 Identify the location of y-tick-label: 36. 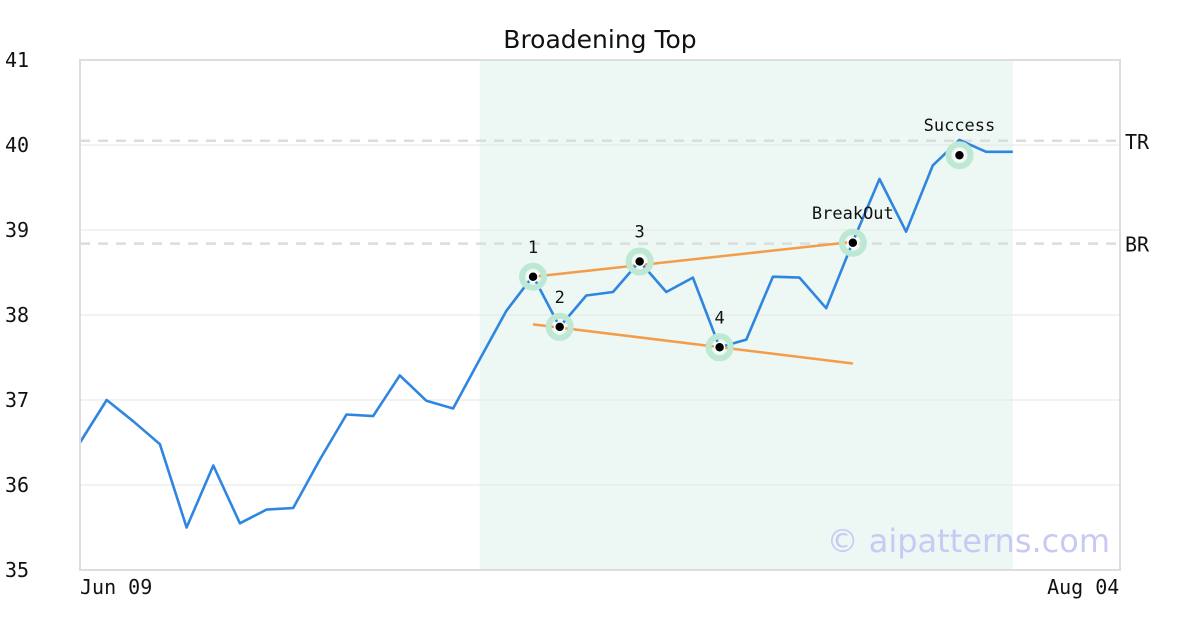
(17, 485).